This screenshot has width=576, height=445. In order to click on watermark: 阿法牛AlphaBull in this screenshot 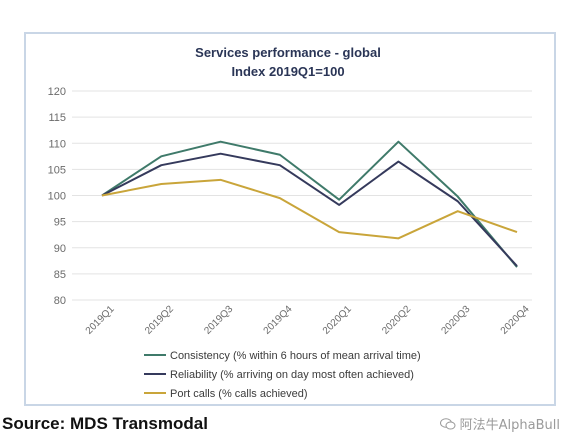, I will do `click(499, 423)`.